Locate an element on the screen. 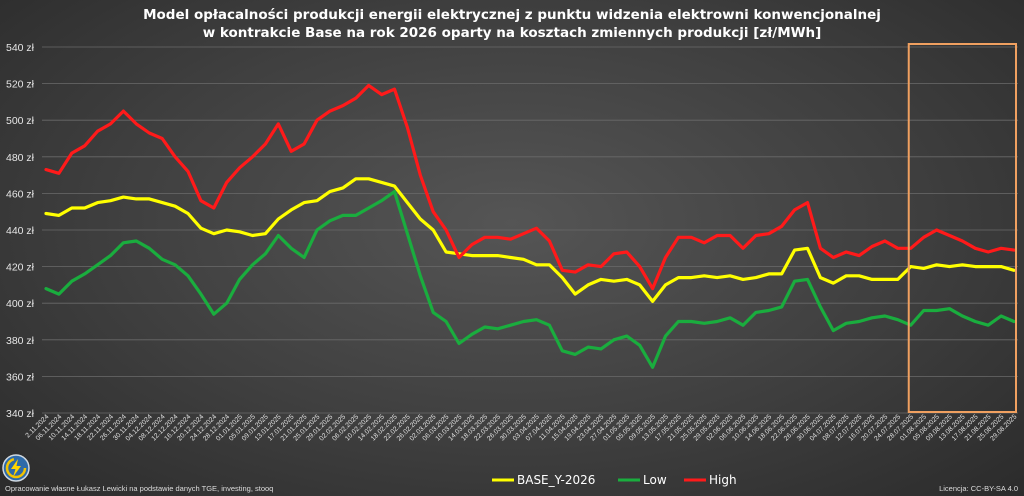  y-tick-label: 480 zł is located at coordinates (20, 158).